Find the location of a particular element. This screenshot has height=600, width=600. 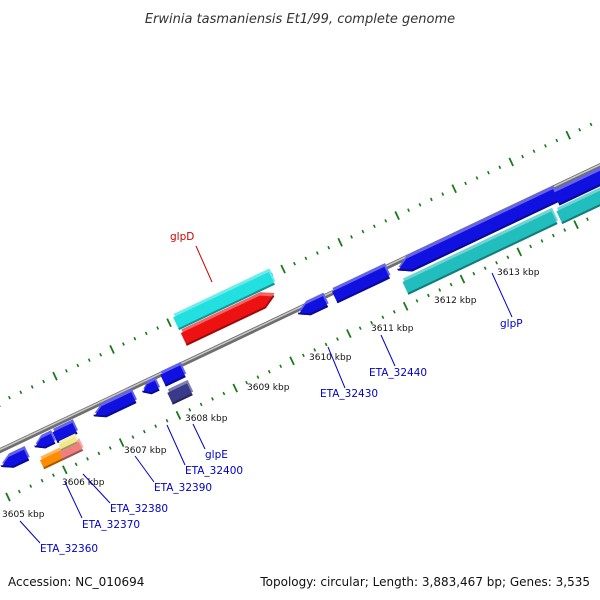

gene-label-eta-32380: ETA_32380 is located at coordinates (139, 509).